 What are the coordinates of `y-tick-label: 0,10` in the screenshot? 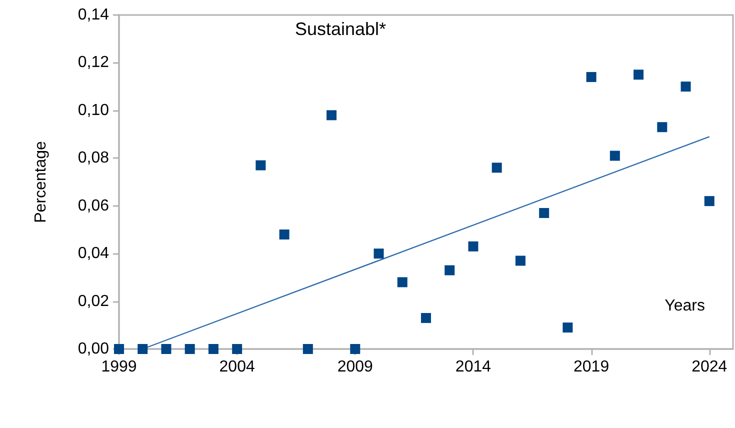 It's located at (94, 110).